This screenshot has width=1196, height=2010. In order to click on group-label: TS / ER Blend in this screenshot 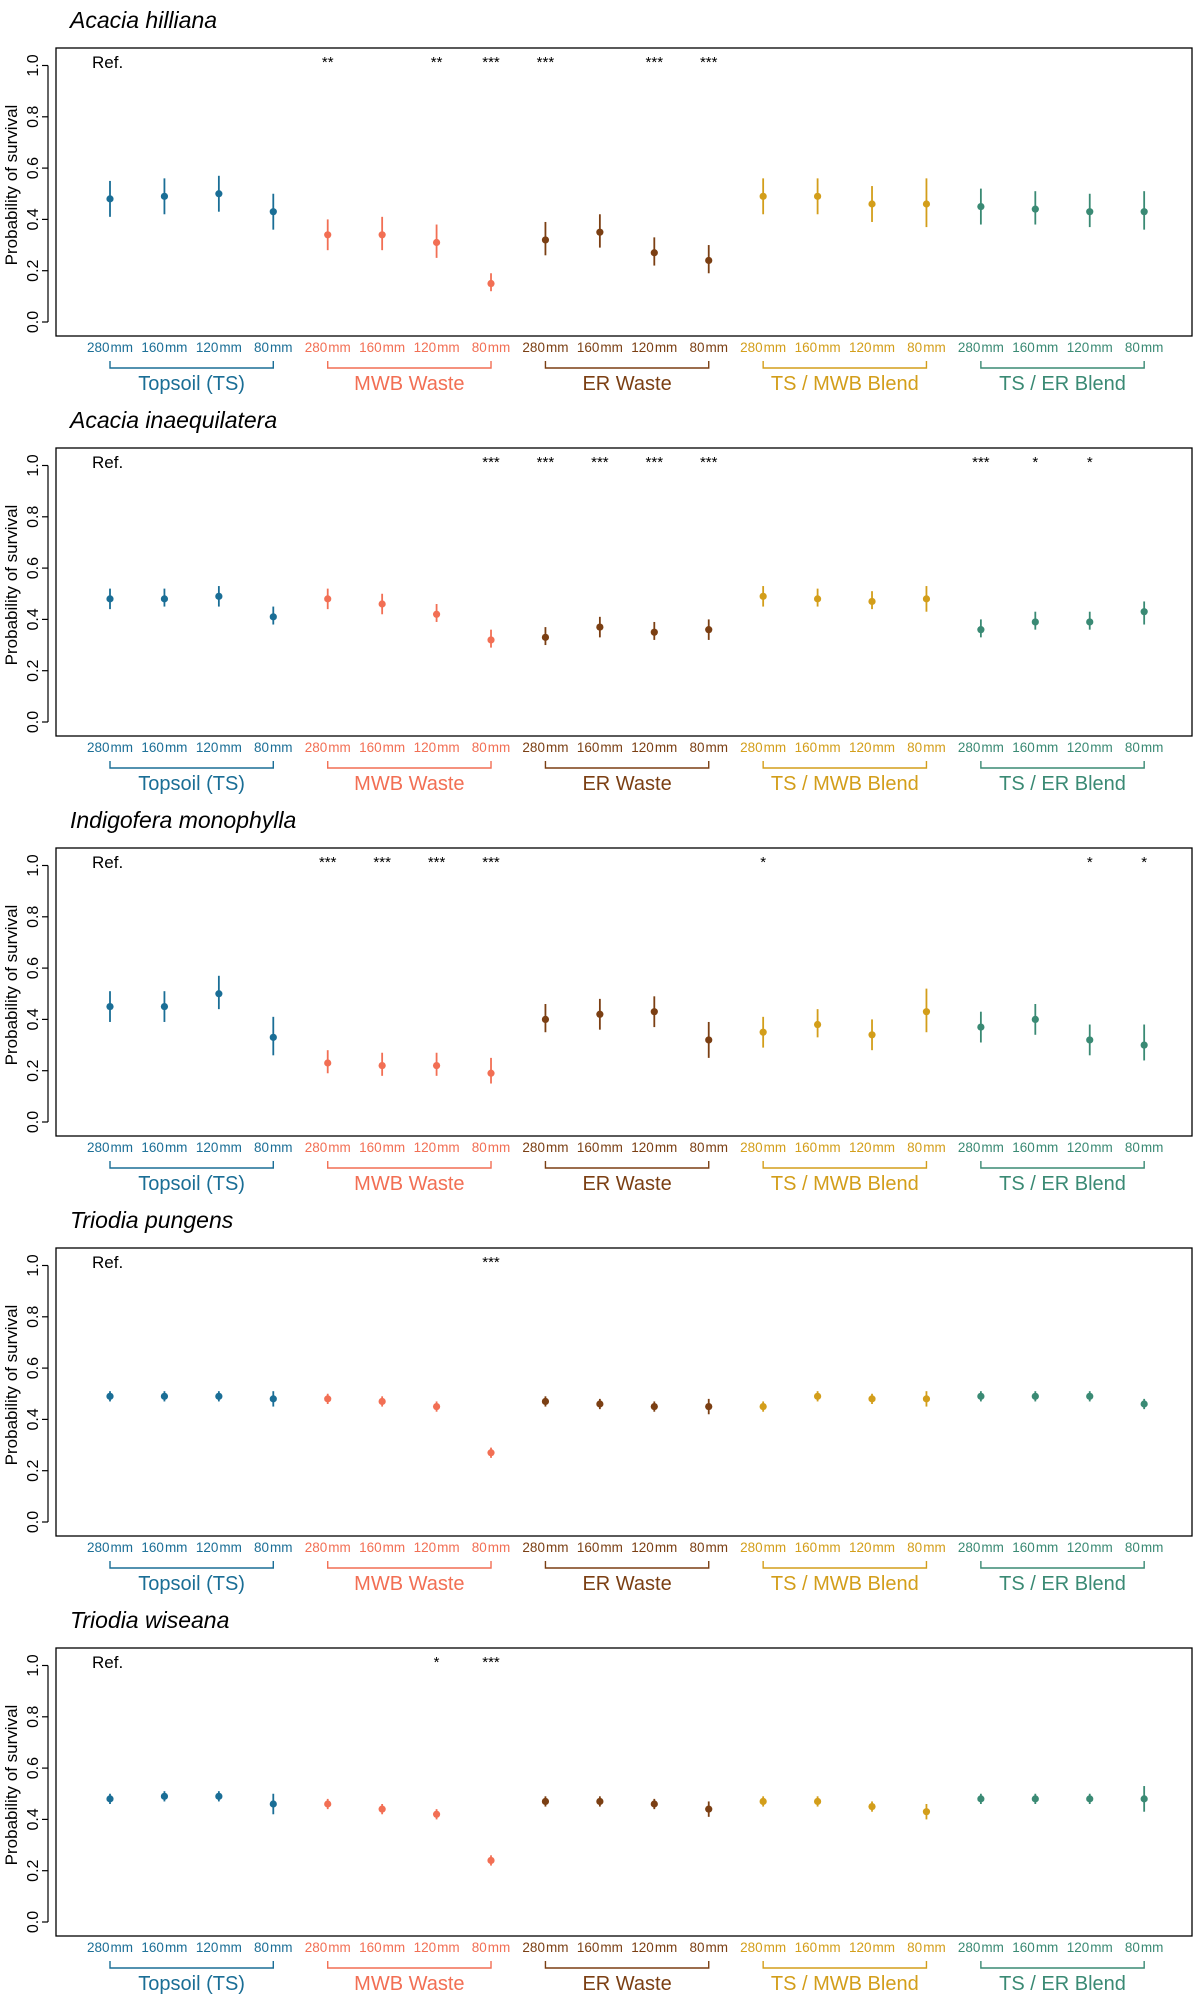, I will do `click(1062, 784)`.